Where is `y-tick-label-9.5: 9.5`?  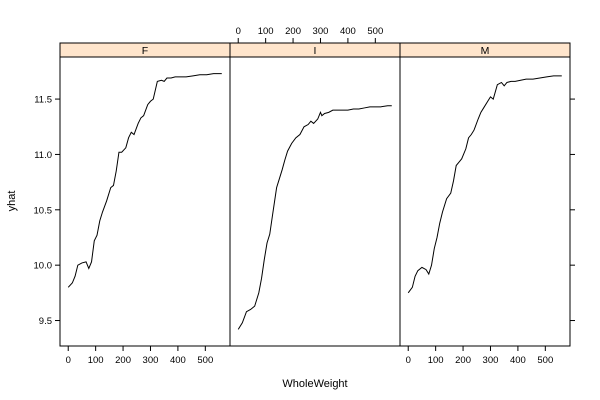 y-tick-label-9.5: 9.5 is located at coordinates (45, 321).